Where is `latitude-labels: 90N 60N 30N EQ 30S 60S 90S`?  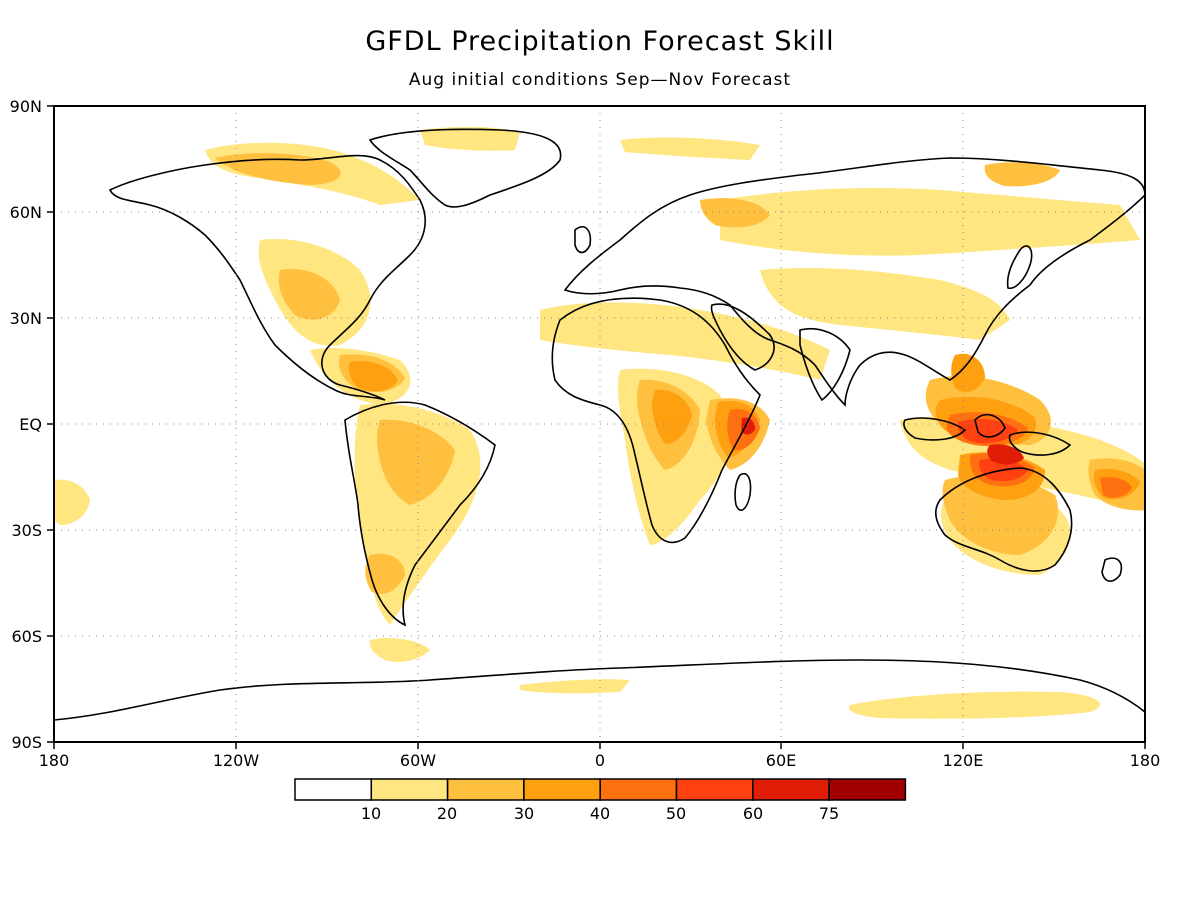 latitude-labels: 90N 60N 30N EQ 30S 60S 90S is located at coordinates (26, 424).